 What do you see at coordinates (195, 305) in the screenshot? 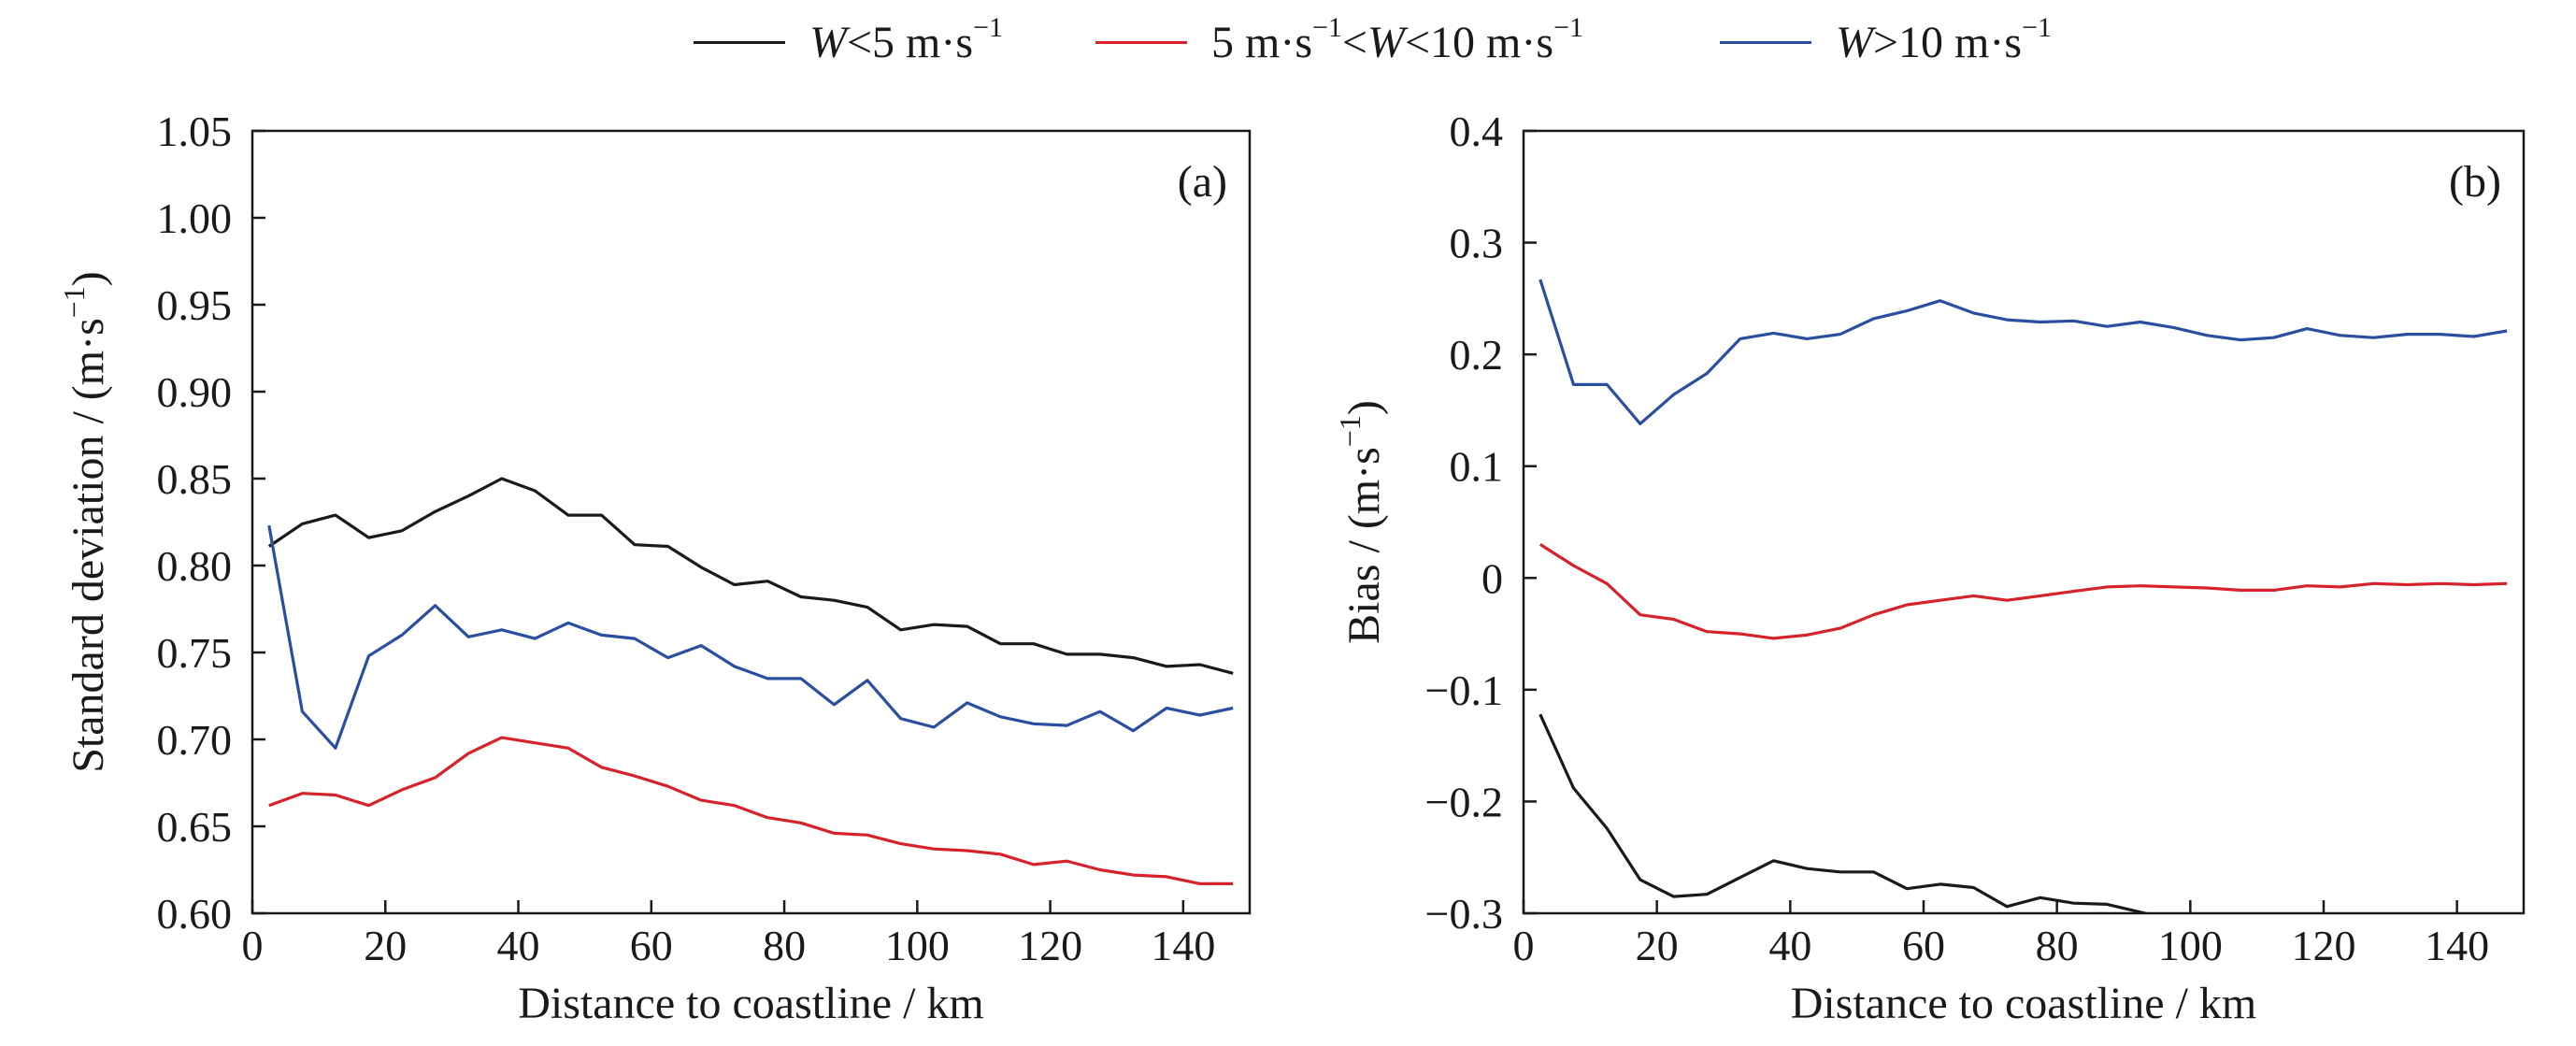
I see `y-tick-label: 0.95` at bounding box center [195, 305].